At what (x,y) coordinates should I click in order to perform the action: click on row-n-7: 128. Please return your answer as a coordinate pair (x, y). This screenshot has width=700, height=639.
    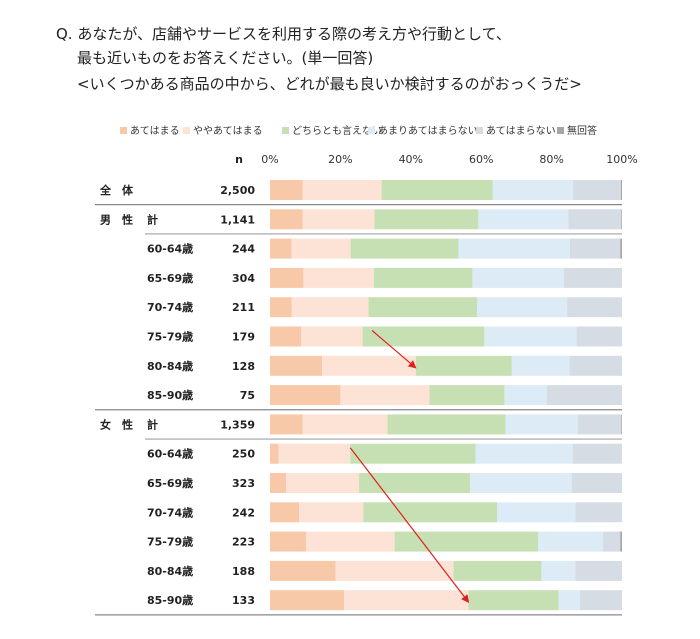
    Looking at the image, I should click on (243, 366).